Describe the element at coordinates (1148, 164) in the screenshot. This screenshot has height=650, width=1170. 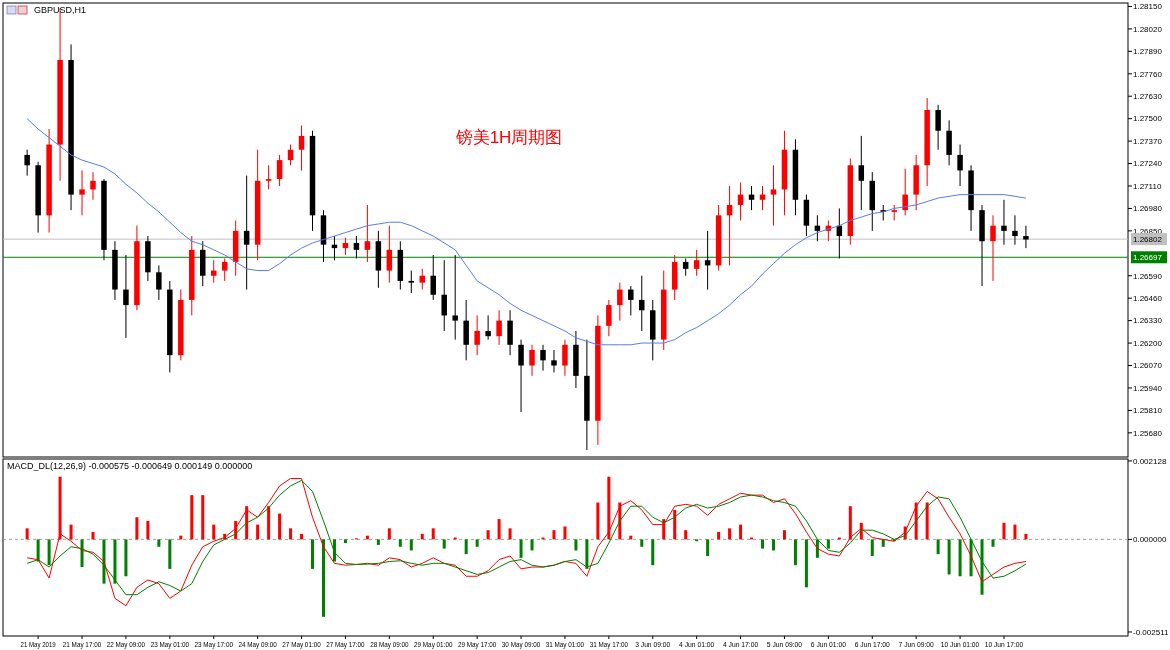
I see `y-tick-label: 1.27240` at that location.